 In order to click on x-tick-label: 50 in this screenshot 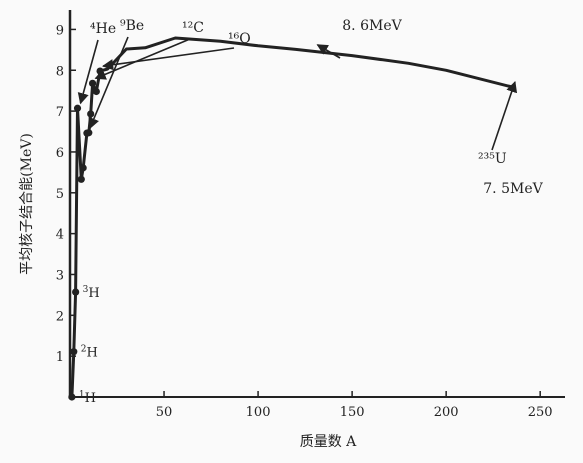, I will do `click(164, 412)`.